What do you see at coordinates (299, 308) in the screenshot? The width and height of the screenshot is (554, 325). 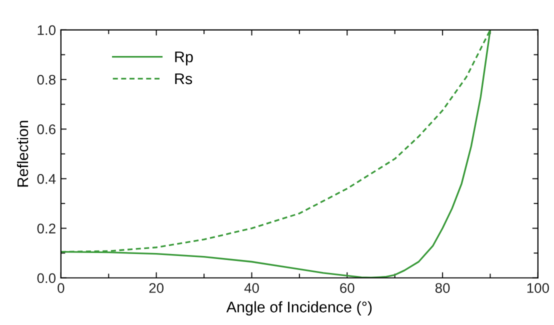 I see `x-axis-title: Angle of Incidence (°)` at bounding box center [299, 308].